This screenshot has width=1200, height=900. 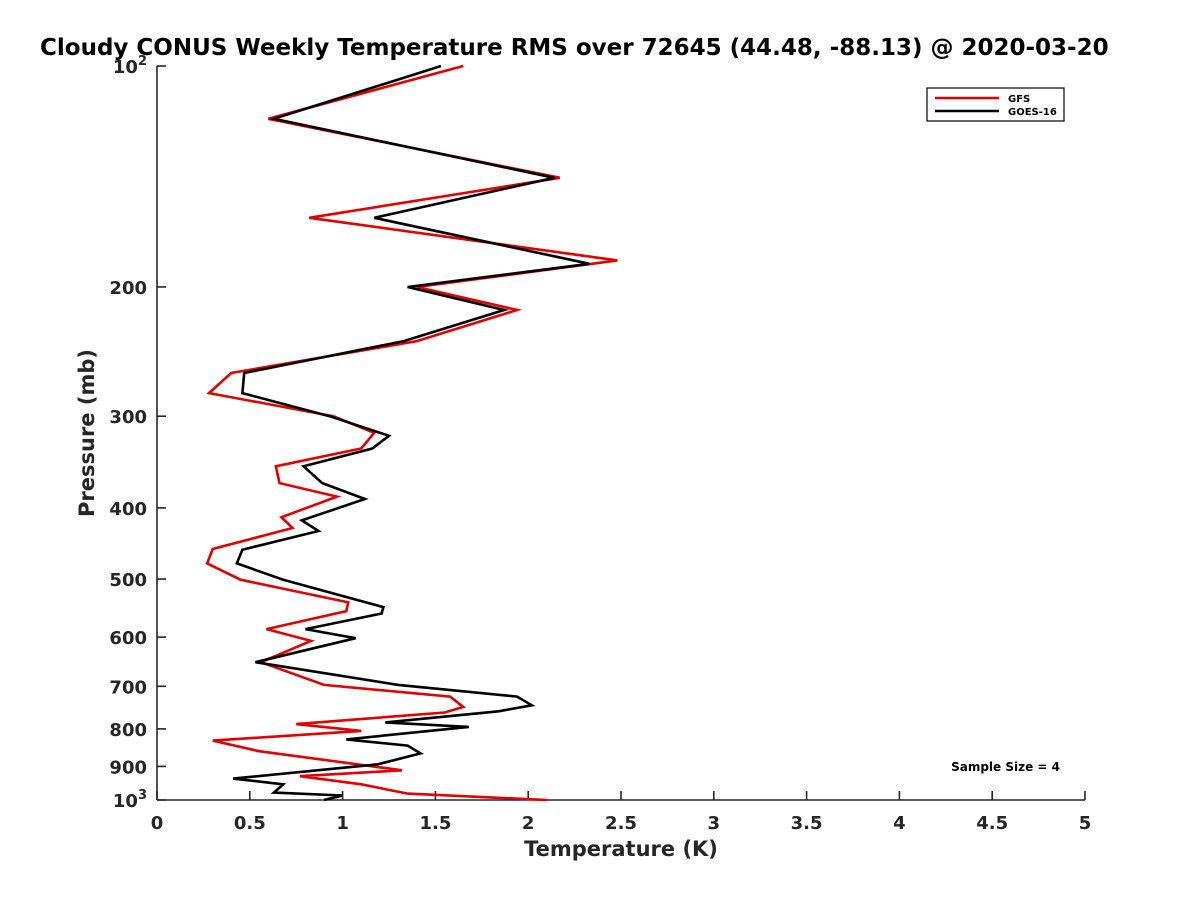 What do you see at coordinates (250, 823) in the screenshot?
I see `x-tick-label: 0.5` at bounding box center [250, 823].